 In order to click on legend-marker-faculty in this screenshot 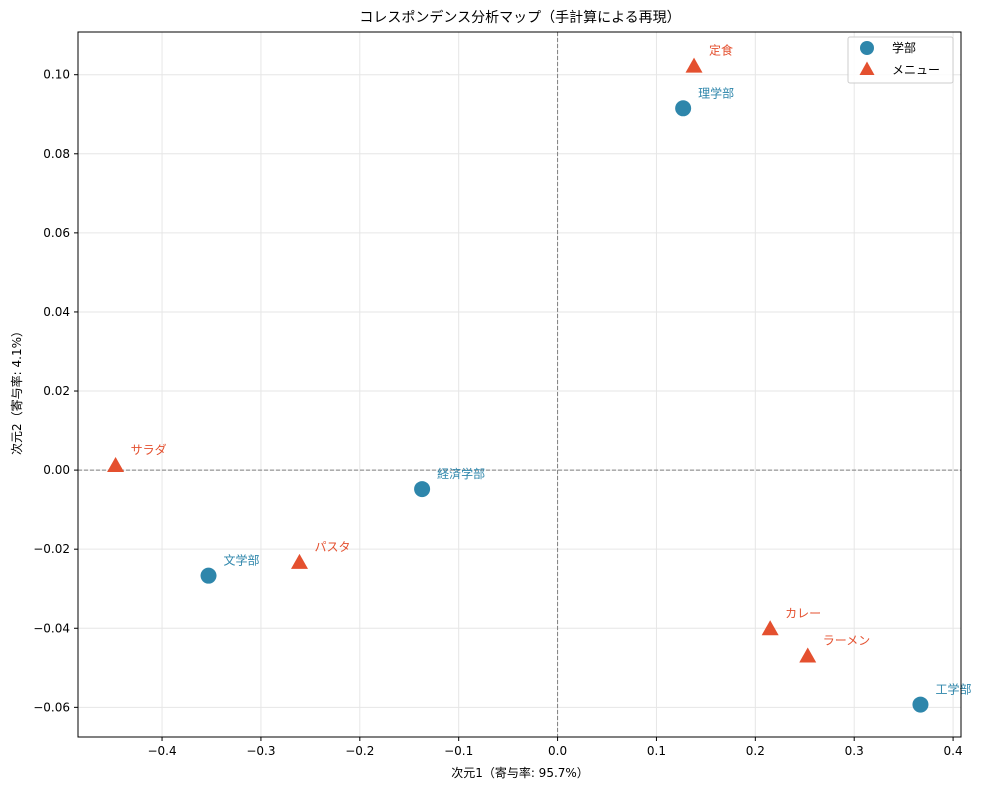, I will do `click(867, 48)`.